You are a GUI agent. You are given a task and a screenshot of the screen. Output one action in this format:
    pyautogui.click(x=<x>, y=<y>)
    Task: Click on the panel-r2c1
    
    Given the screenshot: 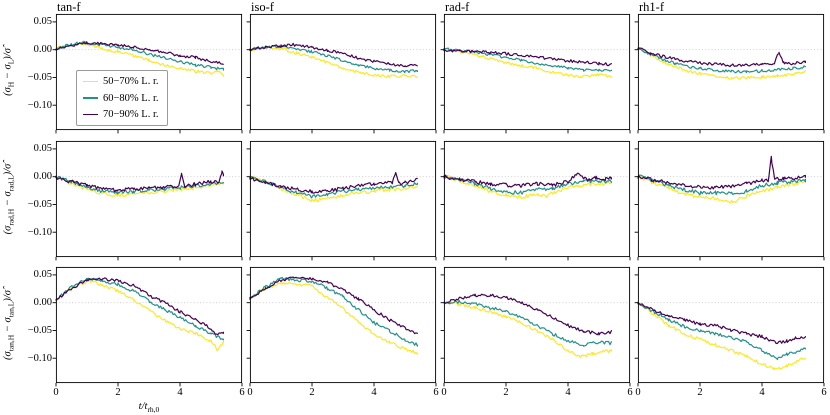 What is the action you would take?
    pyautogui.click(x=341, y=326)
    